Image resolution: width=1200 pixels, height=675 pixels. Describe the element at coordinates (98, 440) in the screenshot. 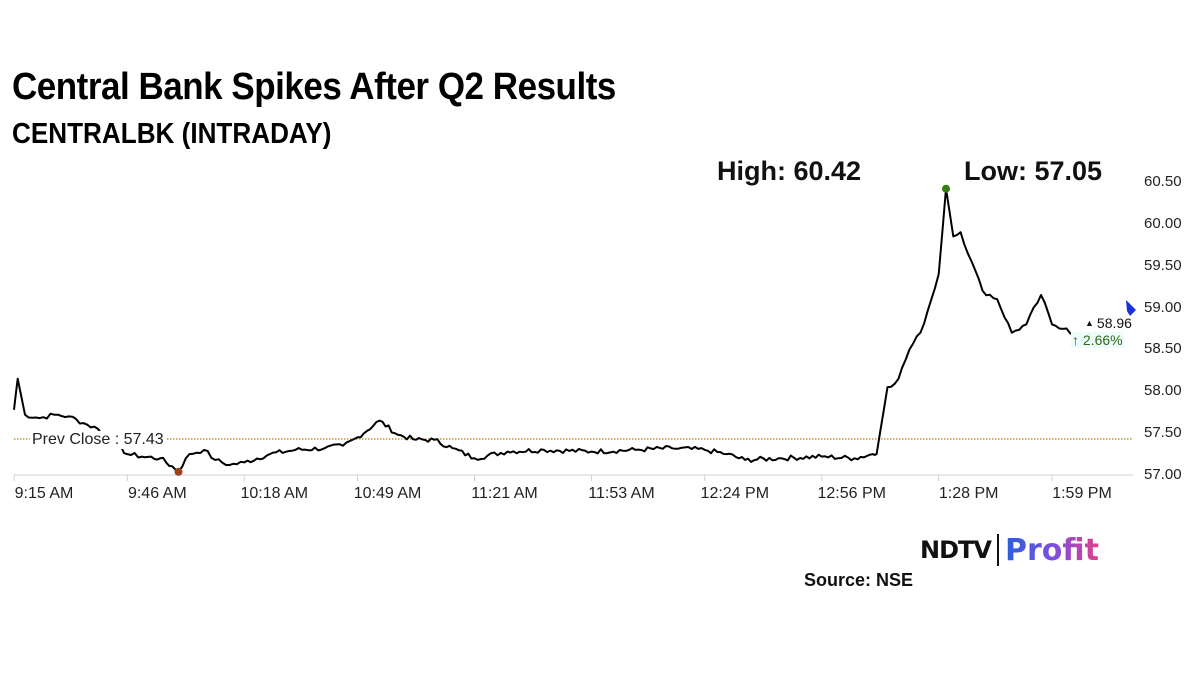

I see `prev-close-label: Prev Close : 57.43` at that location.